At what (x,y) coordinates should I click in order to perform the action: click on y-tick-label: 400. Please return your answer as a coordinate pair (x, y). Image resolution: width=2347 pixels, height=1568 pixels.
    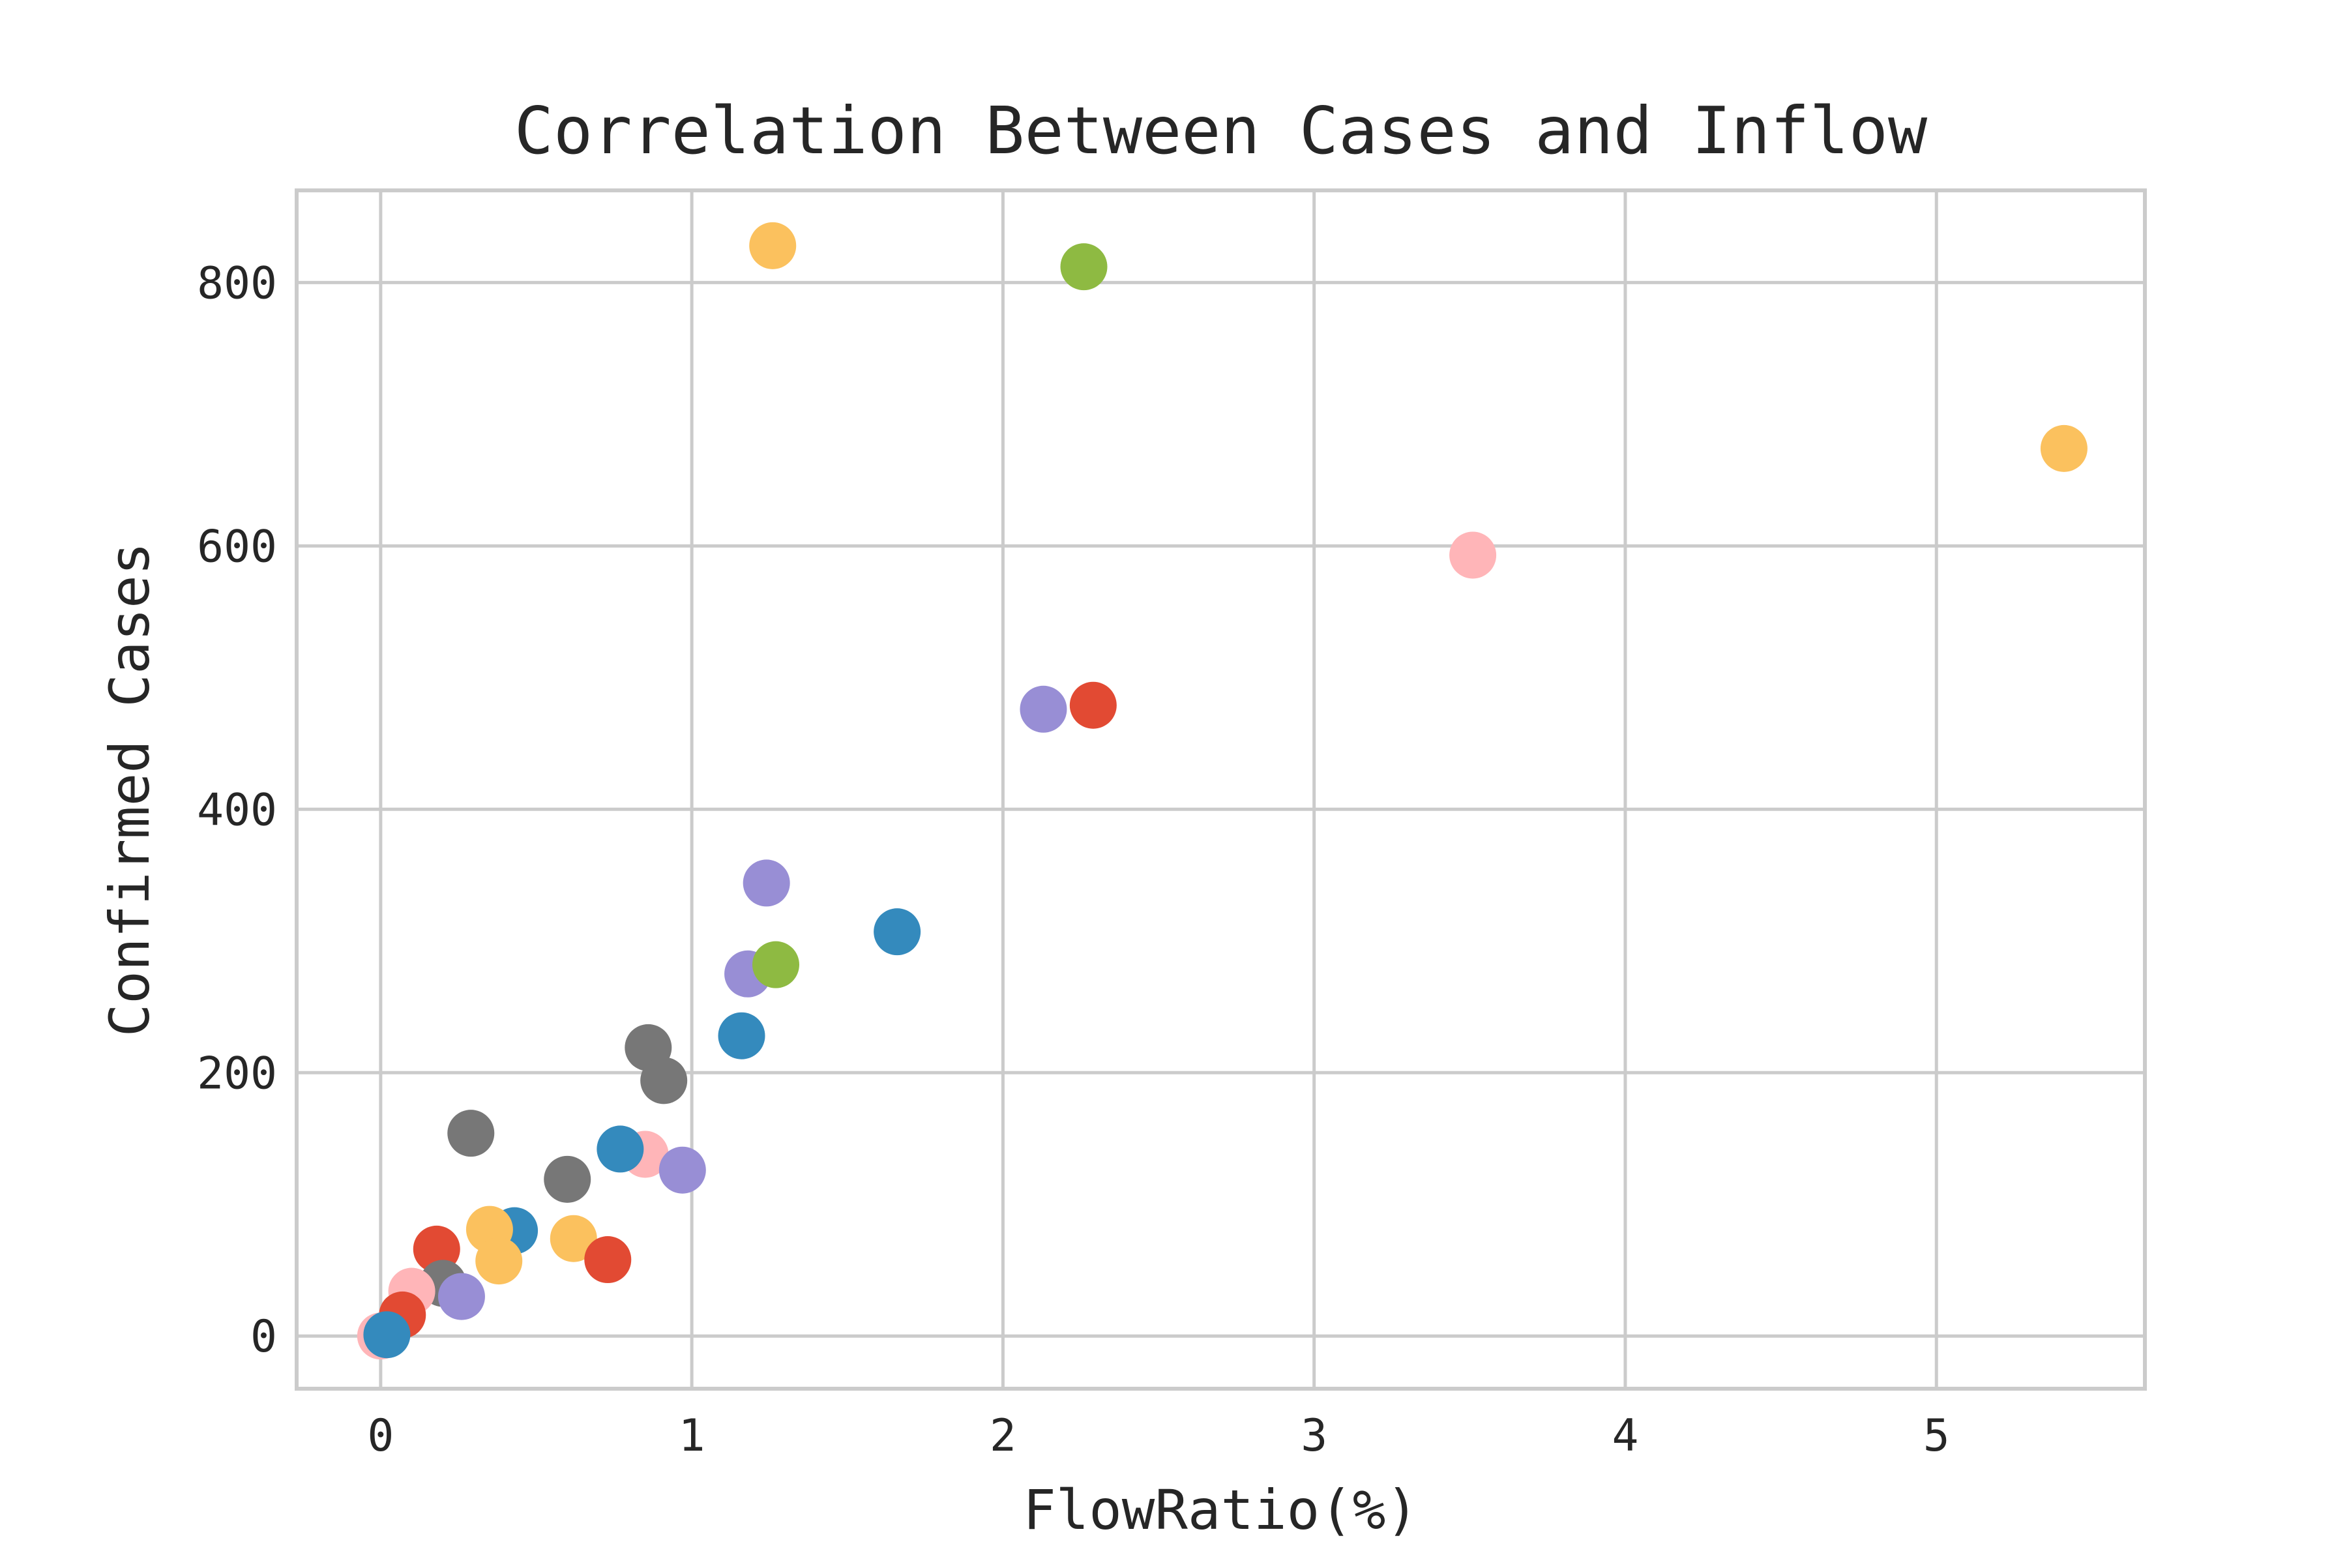
    Looking at the image, I should click on (237, 810).